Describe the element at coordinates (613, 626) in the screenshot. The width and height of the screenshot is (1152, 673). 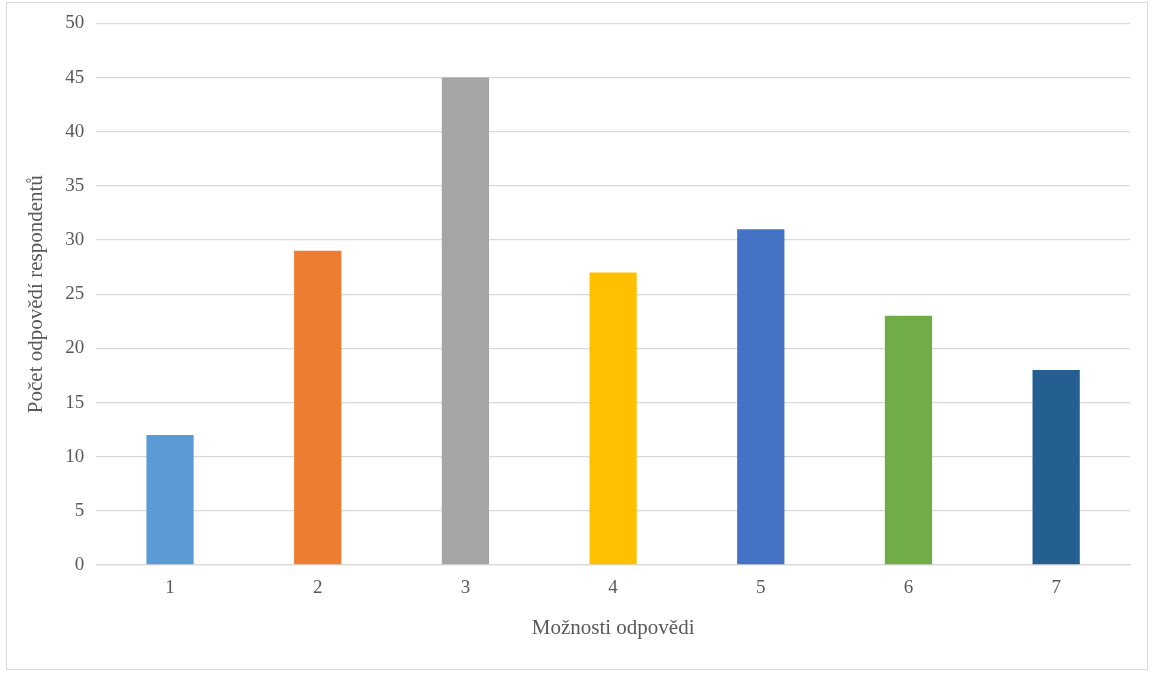
I see `x-axis-title: Možnosti odpovědi` at that location.